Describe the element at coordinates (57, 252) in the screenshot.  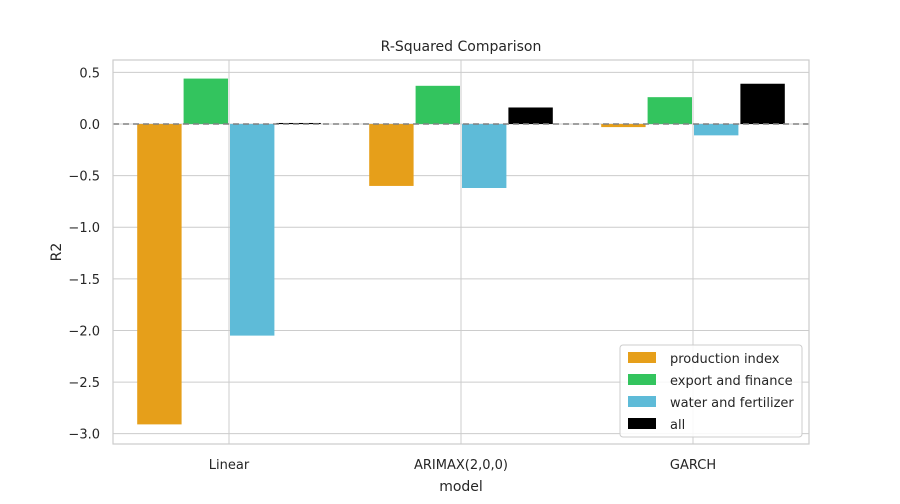
I see `y-axis-label: R2` at that location.